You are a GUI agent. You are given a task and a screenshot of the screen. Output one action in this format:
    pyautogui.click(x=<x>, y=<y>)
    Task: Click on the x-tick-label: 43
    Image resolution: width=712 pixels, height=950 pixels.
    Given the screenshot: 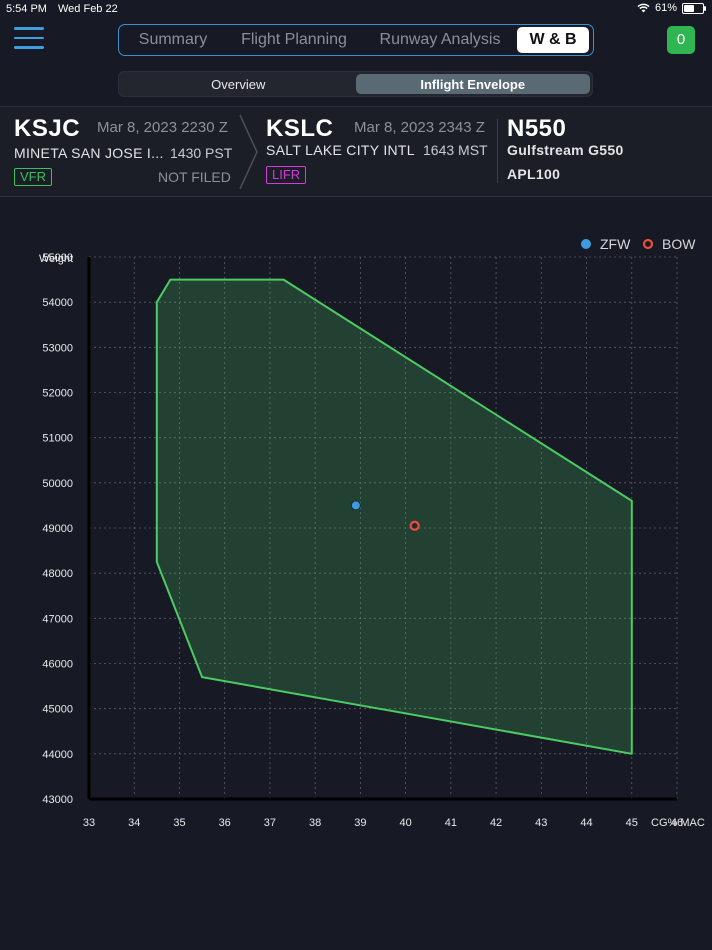 What is the action you would take?
    pyautogui.click(x=541, y=823)
    